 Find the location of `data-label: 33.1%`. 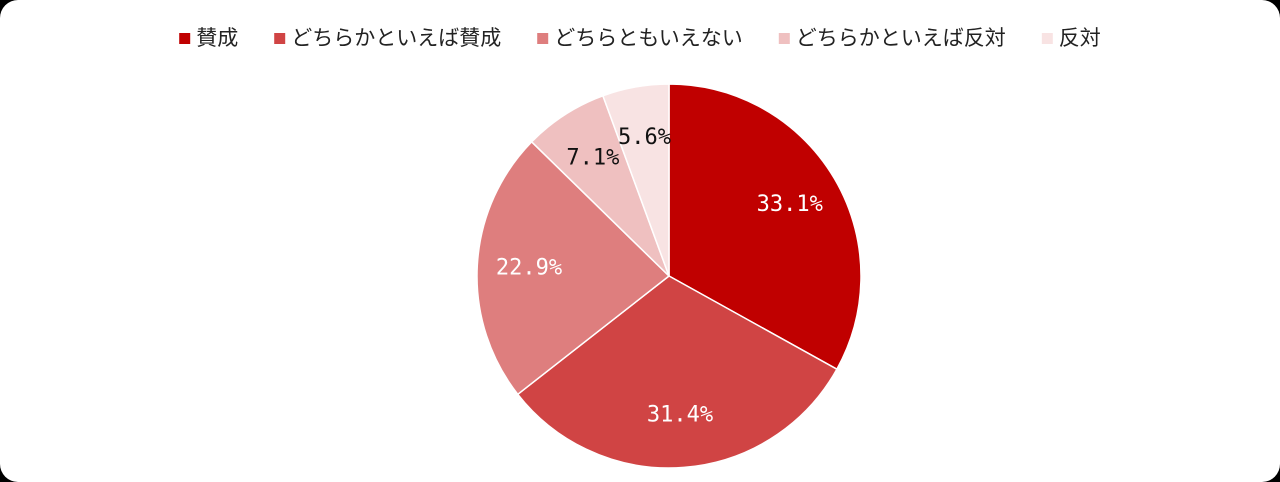

data-label: 33.1% is located at coordinates (790, 204).